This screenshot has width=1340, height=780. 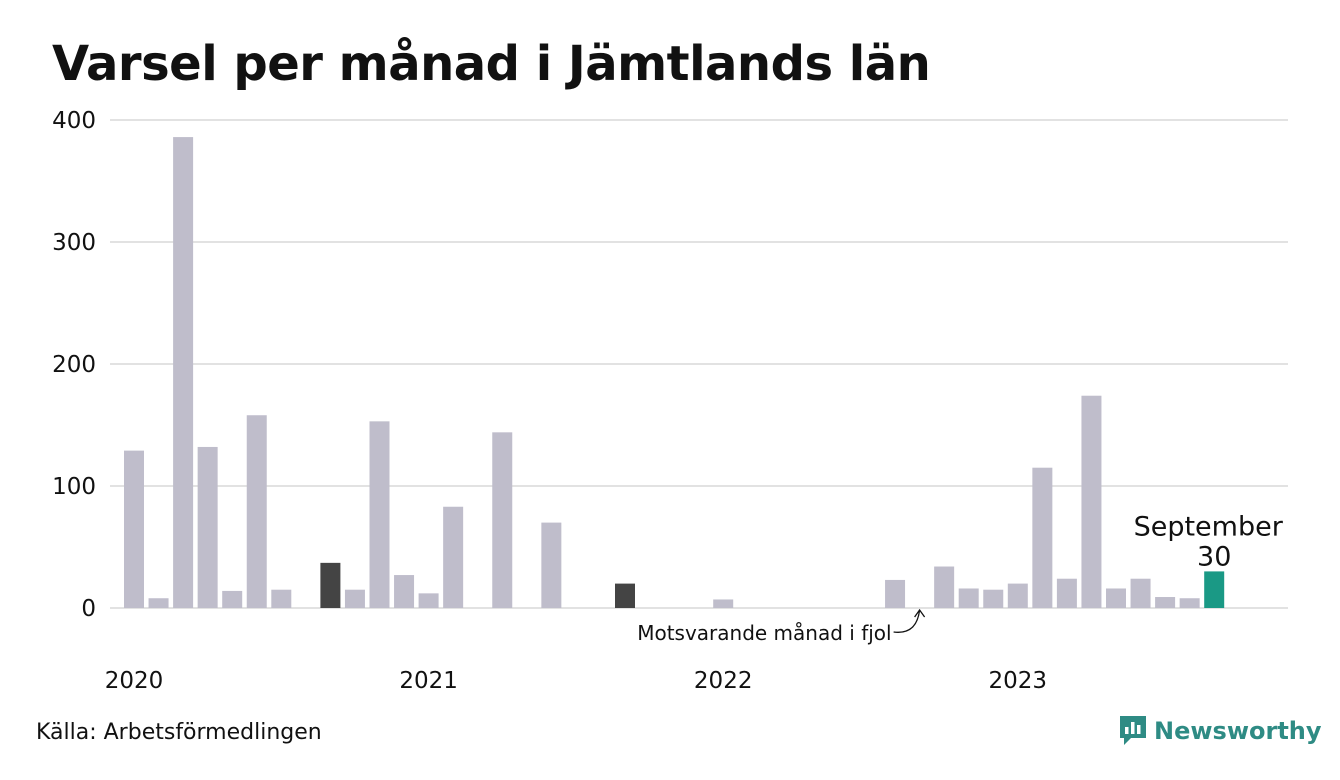 I want to click on x-tick-label: 2020, so click(x=134, y=681).